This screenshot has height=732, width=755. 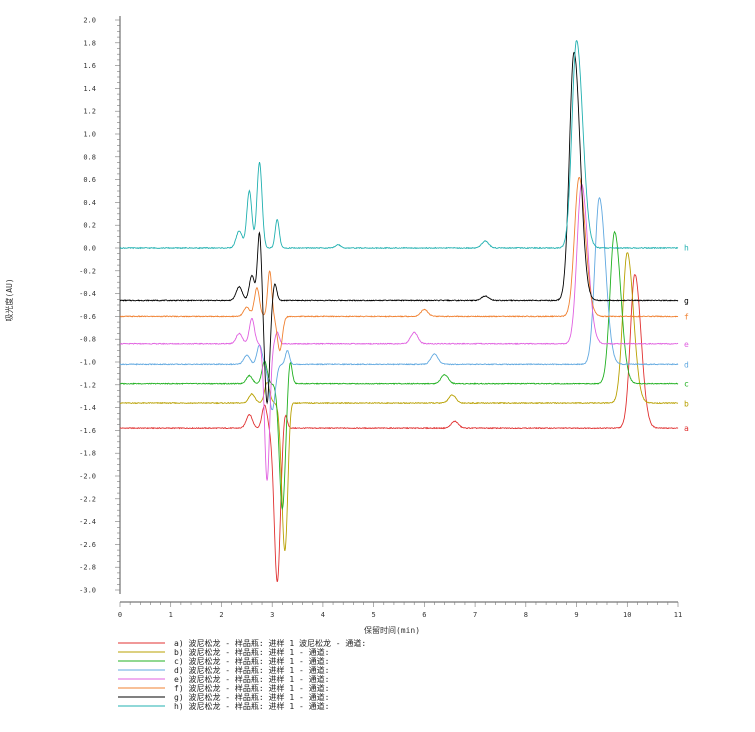 What do you see at coordinates (686, 365) in the screenshot?
I see `trace-tag-d: d` at bounding box center [686, 365].